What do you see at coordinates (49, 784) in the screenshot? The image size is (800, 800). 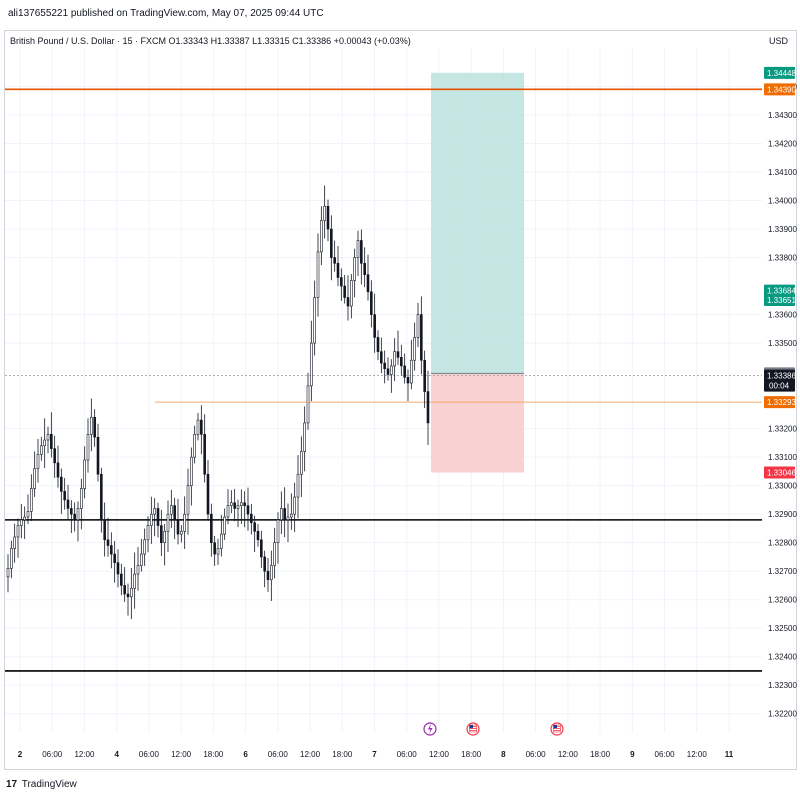 I see `tradingview-logo-text: TradingView` at bounding box center [49, 784].